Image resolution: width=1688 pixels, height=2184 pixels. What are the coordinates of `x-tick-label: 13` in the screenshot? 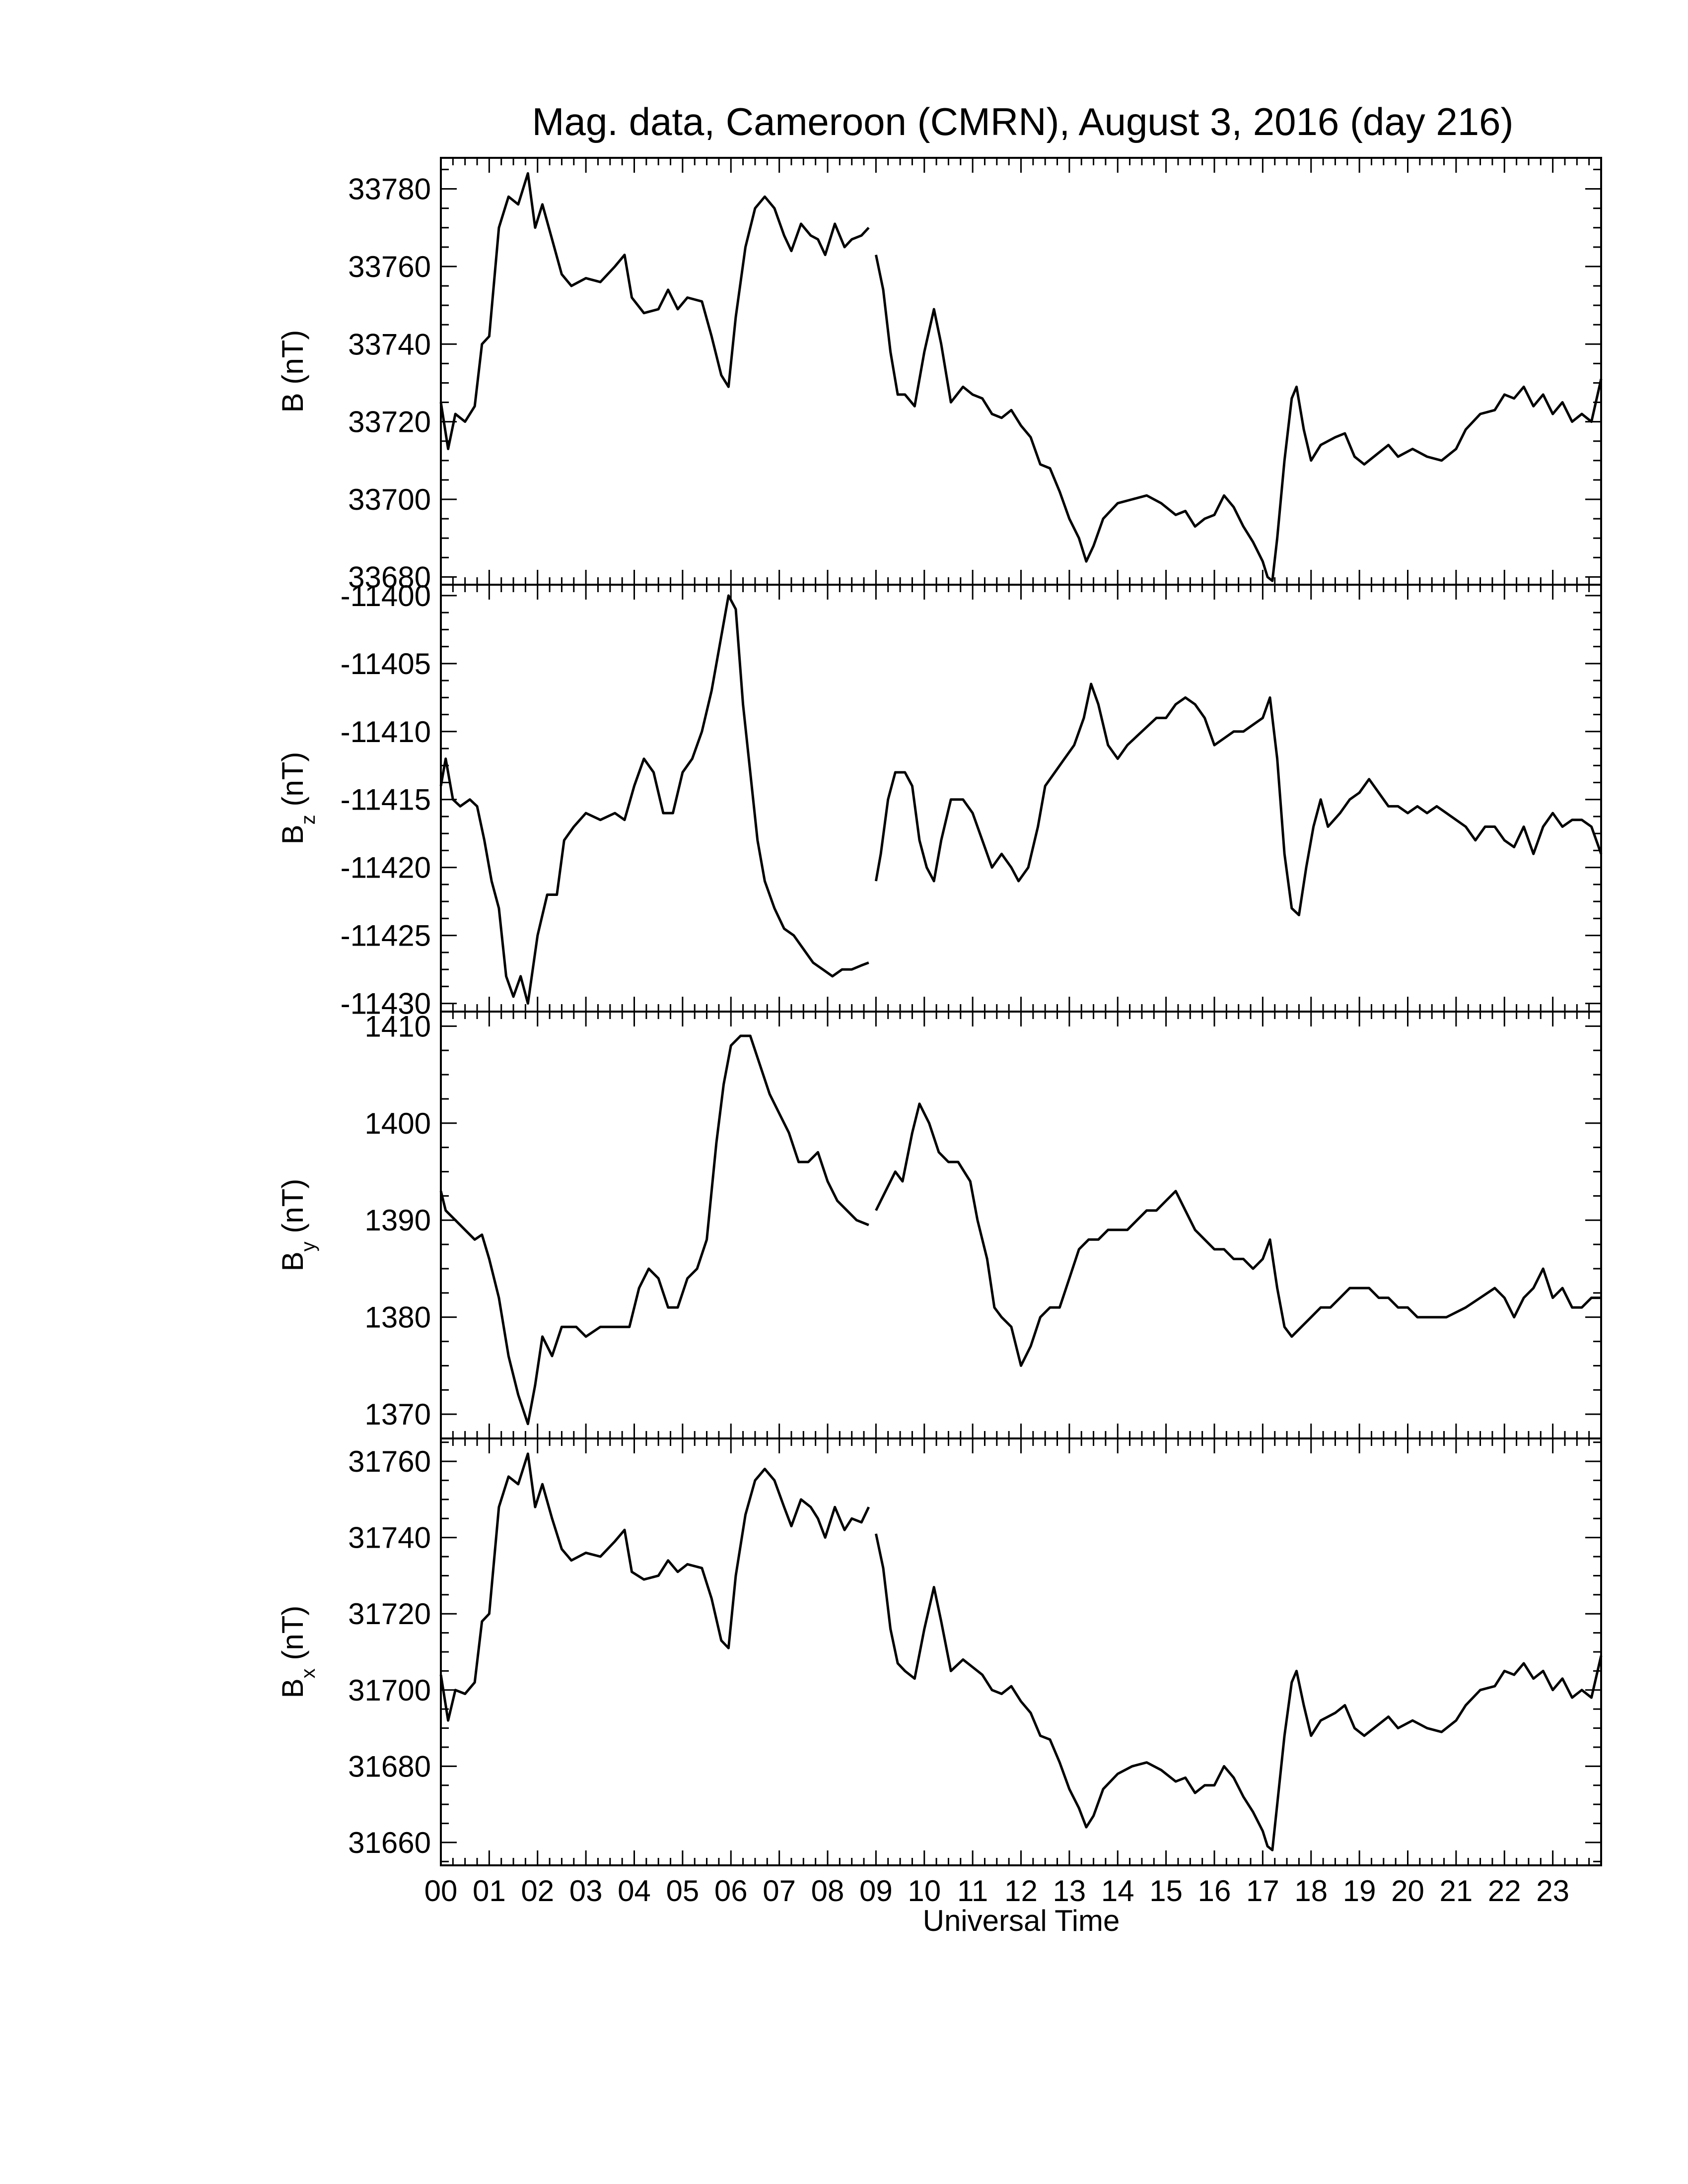 It's located at (1069, 1891).